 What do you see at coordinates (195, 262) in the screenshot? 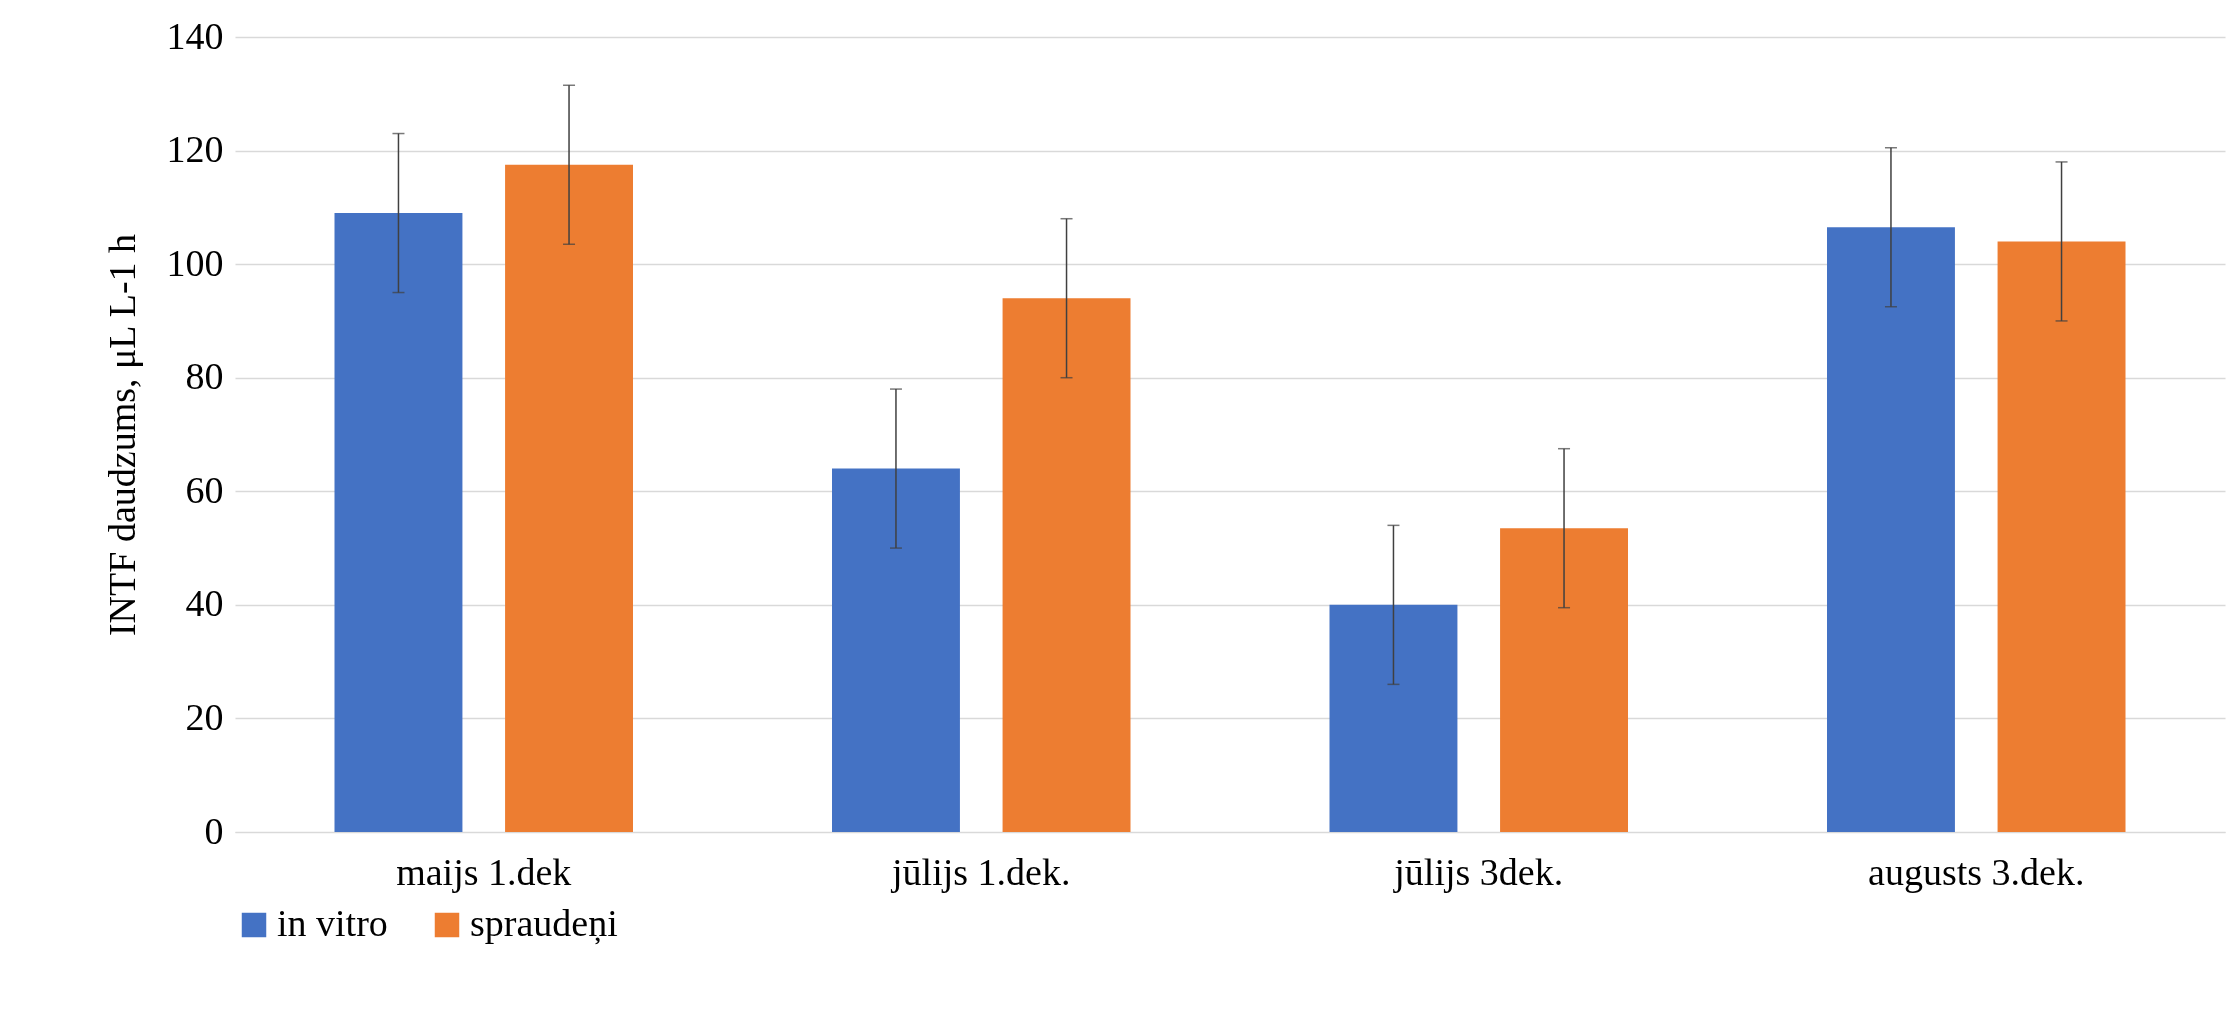
I see `y-tick-label: 100` at bounding box center [195, 262].